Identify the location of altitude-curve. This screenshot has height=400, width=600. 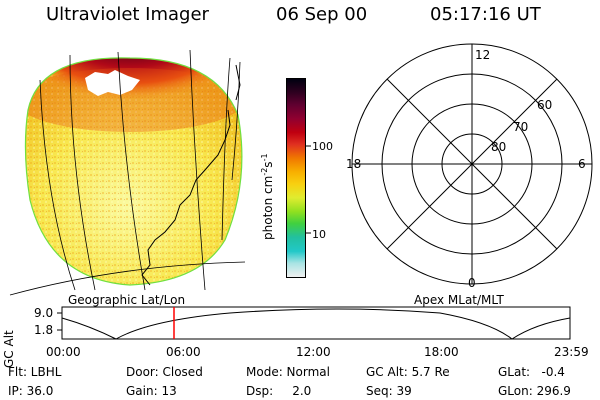
(316, 324).